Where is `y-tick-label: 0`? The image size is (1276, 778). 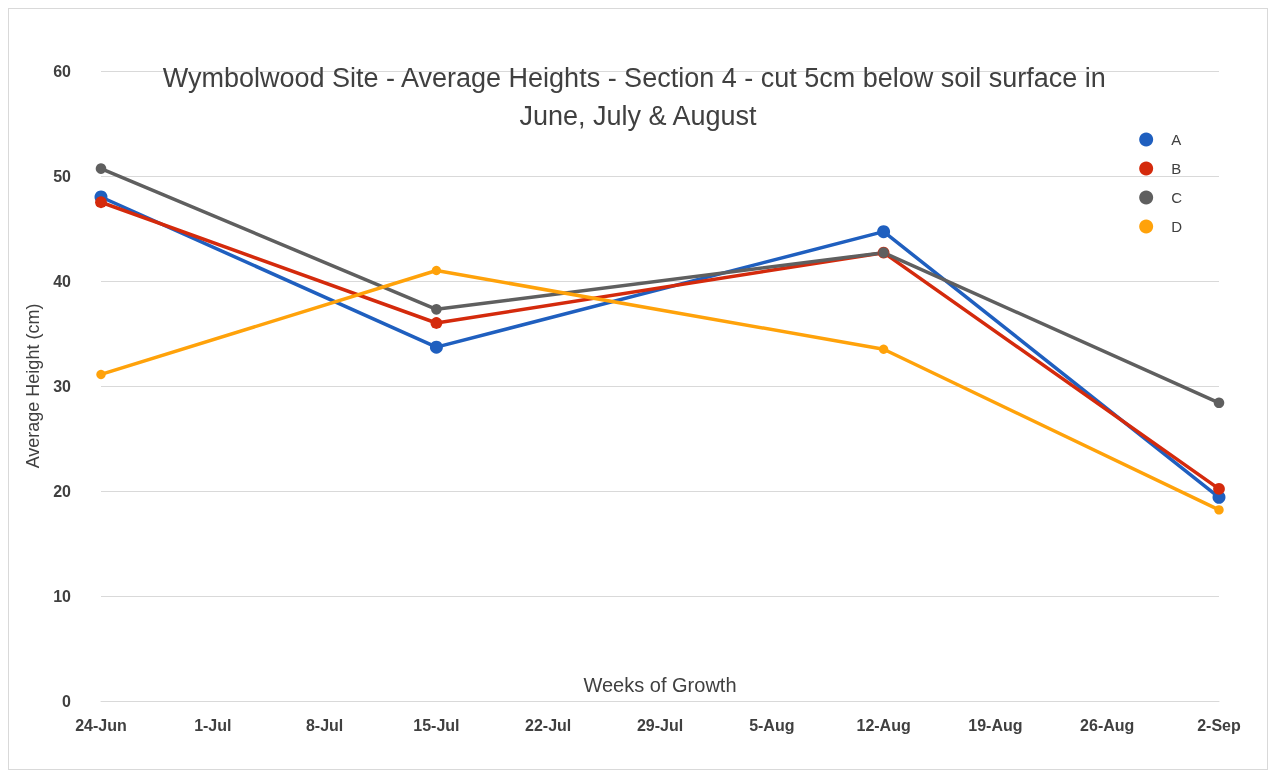 y-tick-label: 0 is located at coordinates (67, 701).